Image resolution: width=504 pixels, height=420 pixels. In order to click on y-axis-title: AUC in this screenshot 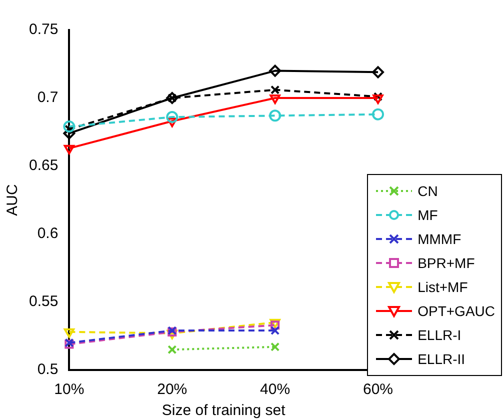, I will do `click(13, 200)`.